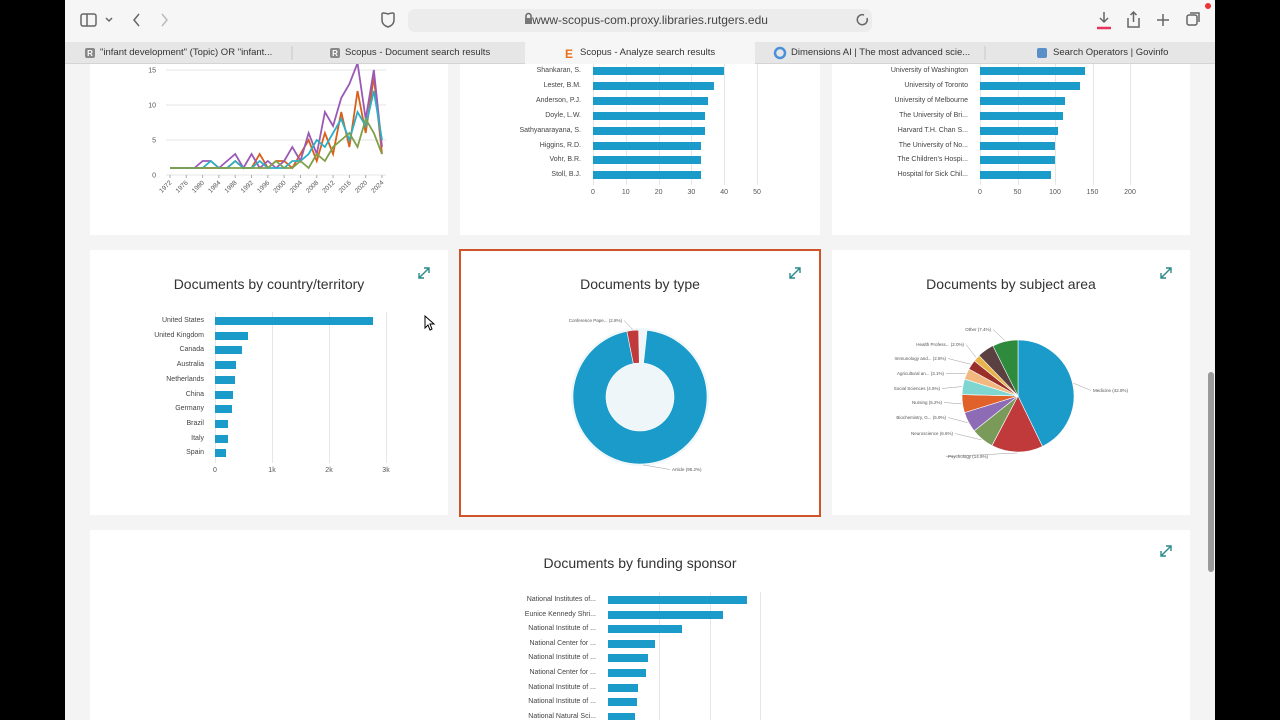  I want to click on y-tick-label: 15, so click(152, 71).